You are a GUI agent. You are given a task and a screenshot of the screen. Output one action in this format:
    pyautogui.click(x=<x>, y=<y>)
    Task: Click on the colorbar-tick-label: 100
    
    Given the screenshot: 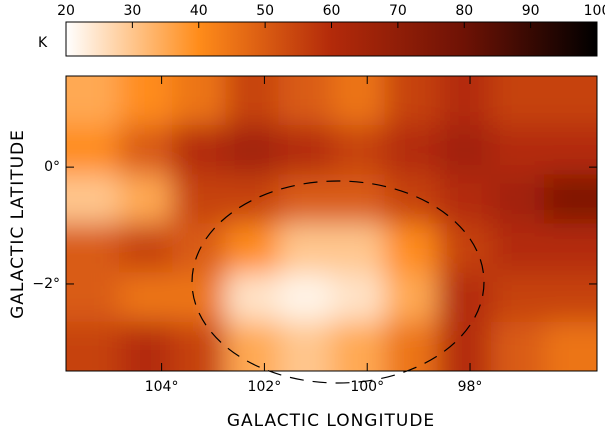 What is the action you would take?
    pyautogui.click(x=594, y=11)
    